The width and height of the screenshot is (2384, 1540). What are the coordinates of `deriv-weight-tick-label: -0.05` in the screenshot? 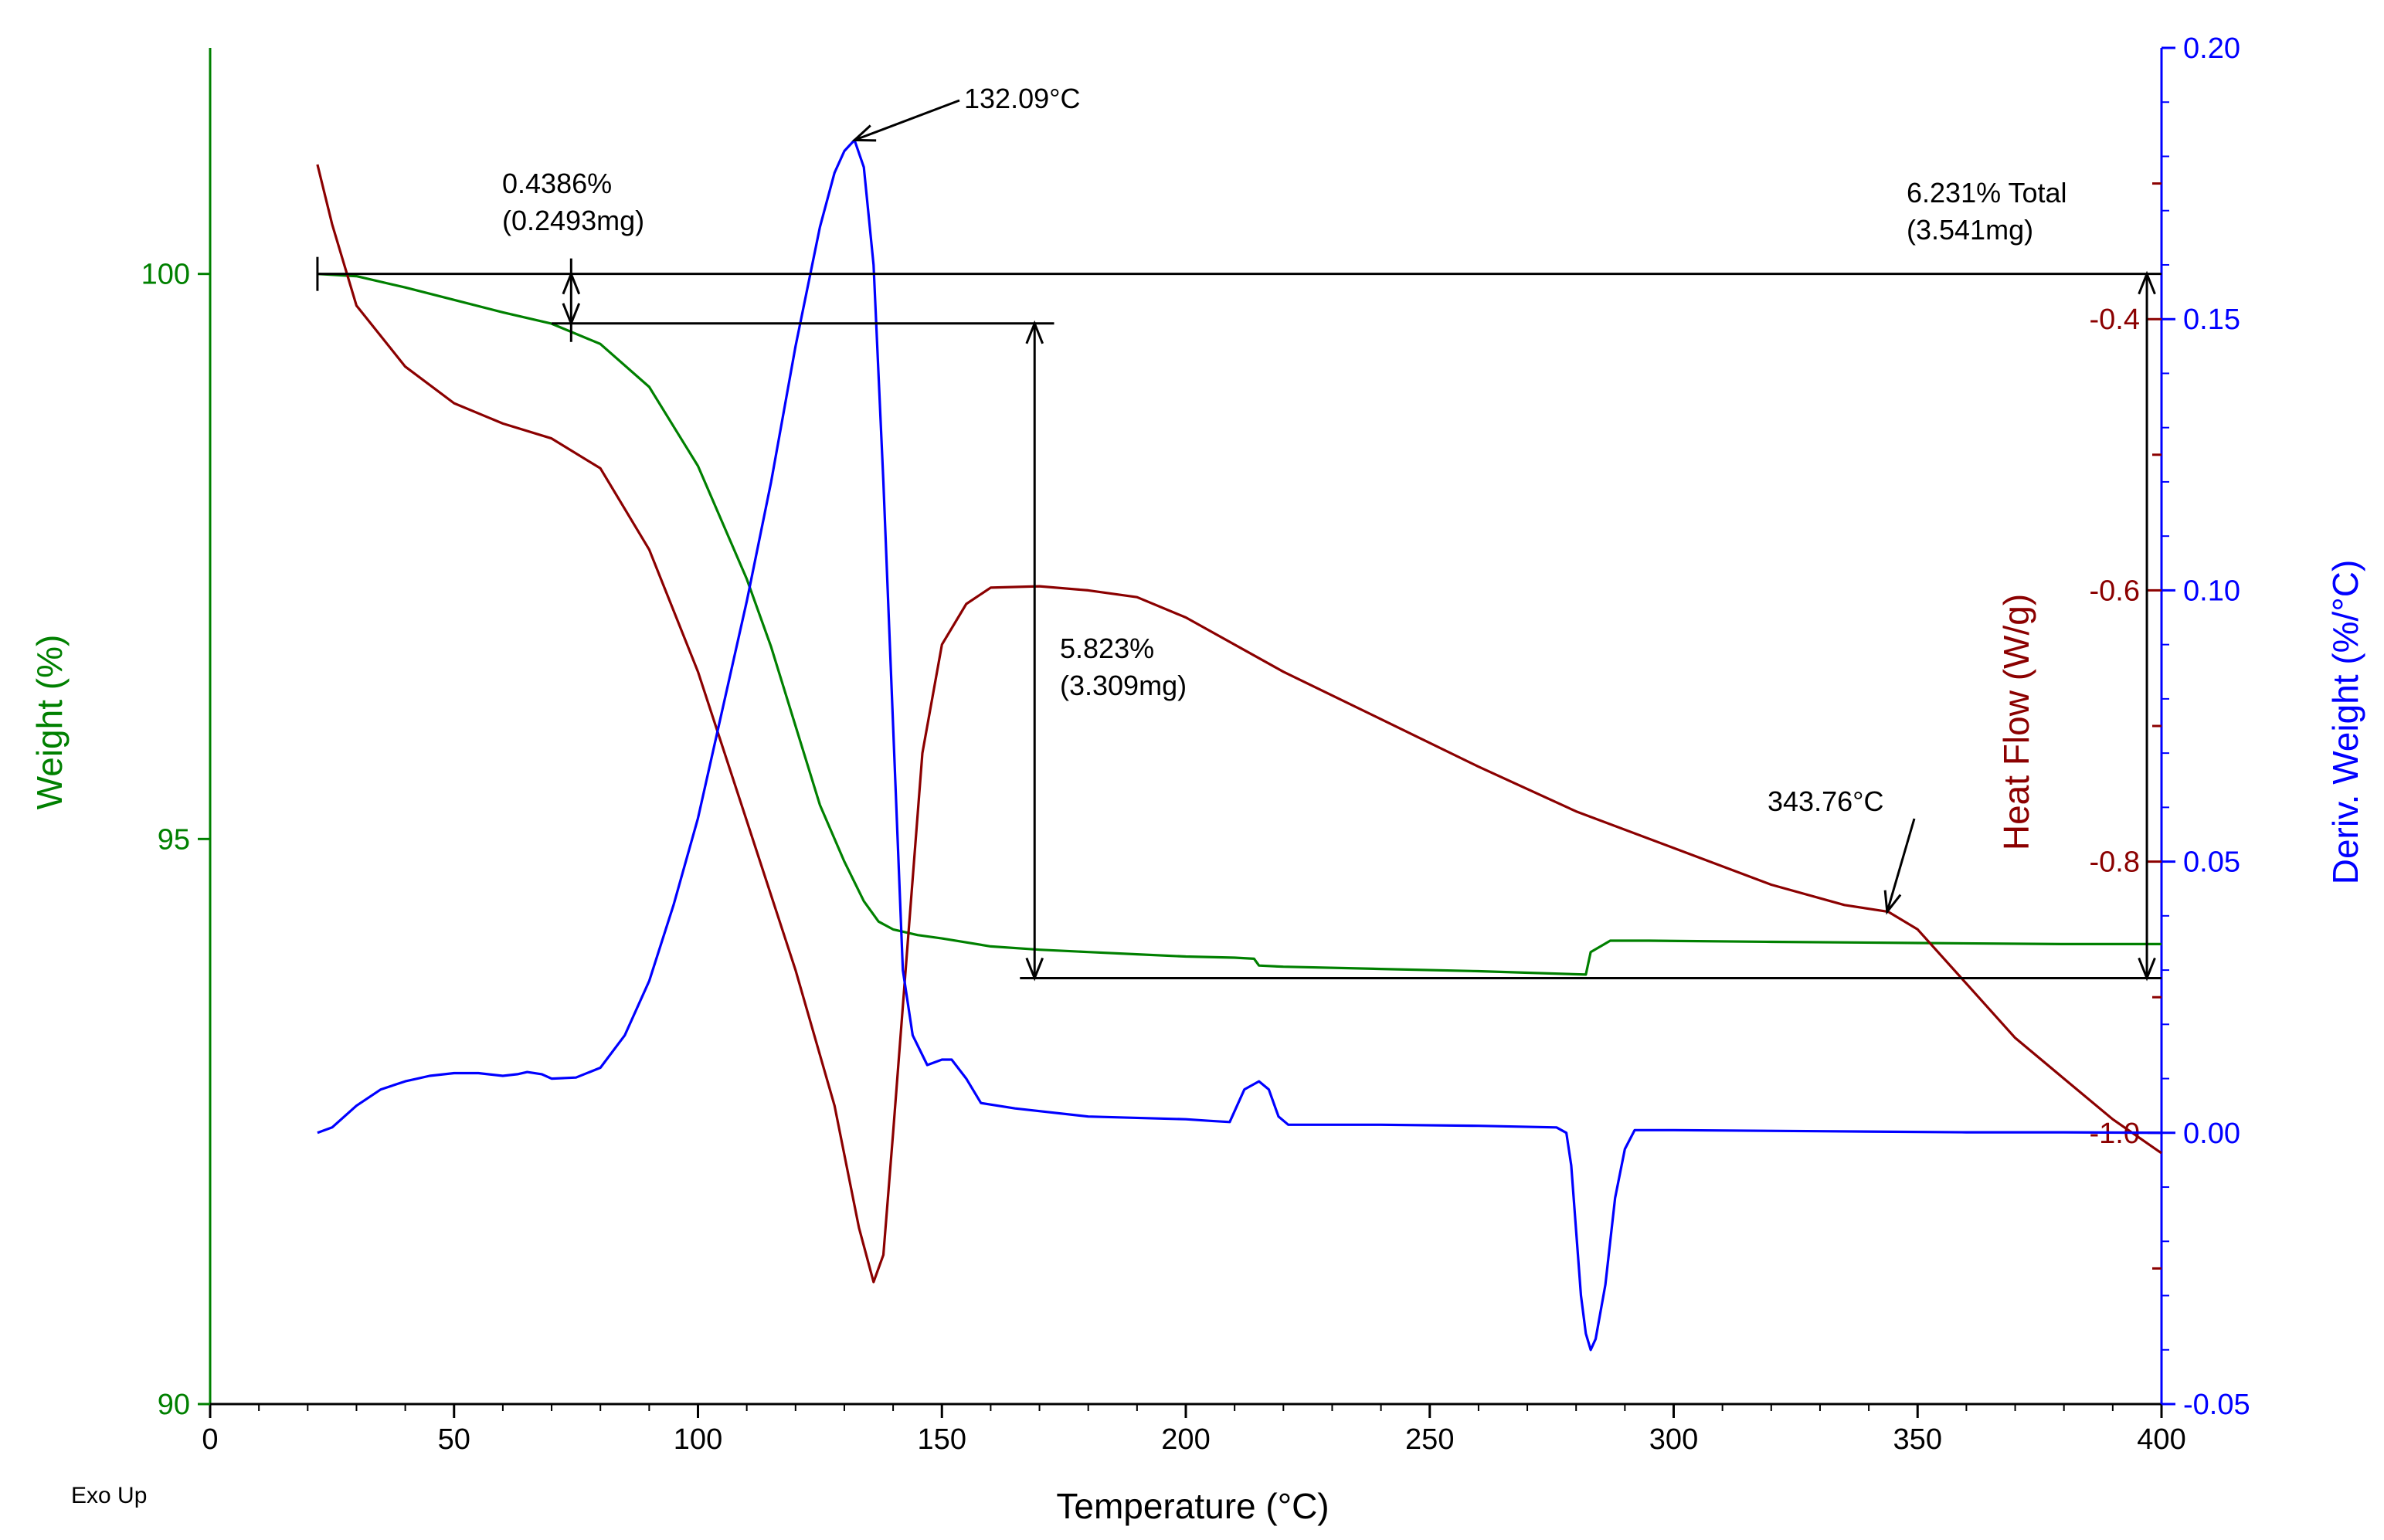 It's located at (2216, 1405).